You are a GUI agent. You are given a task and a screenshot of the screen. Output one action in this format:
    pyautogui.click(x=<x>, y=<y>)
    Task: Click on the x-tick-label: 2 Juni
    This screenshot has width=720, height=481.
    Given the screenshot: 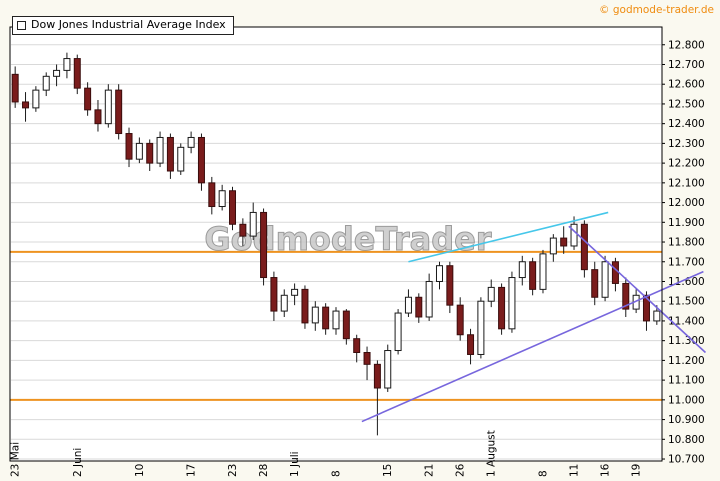 What is the action you would take?
    pyautogui.click(x=78, y=462)
    